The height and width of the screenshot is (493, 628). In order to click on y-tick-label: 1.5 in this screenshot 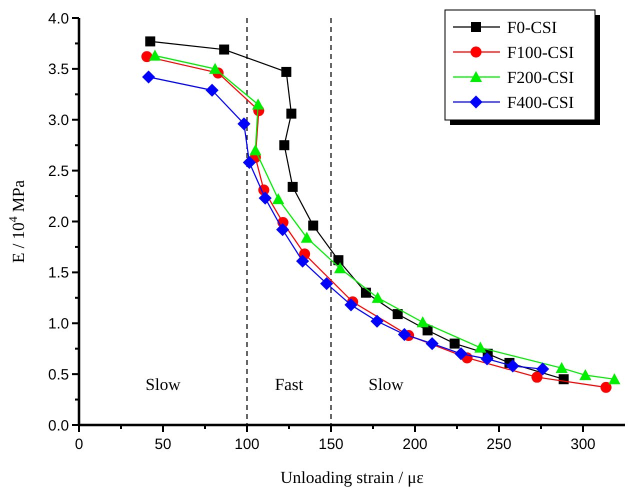, I will do `click(58, 273)`.